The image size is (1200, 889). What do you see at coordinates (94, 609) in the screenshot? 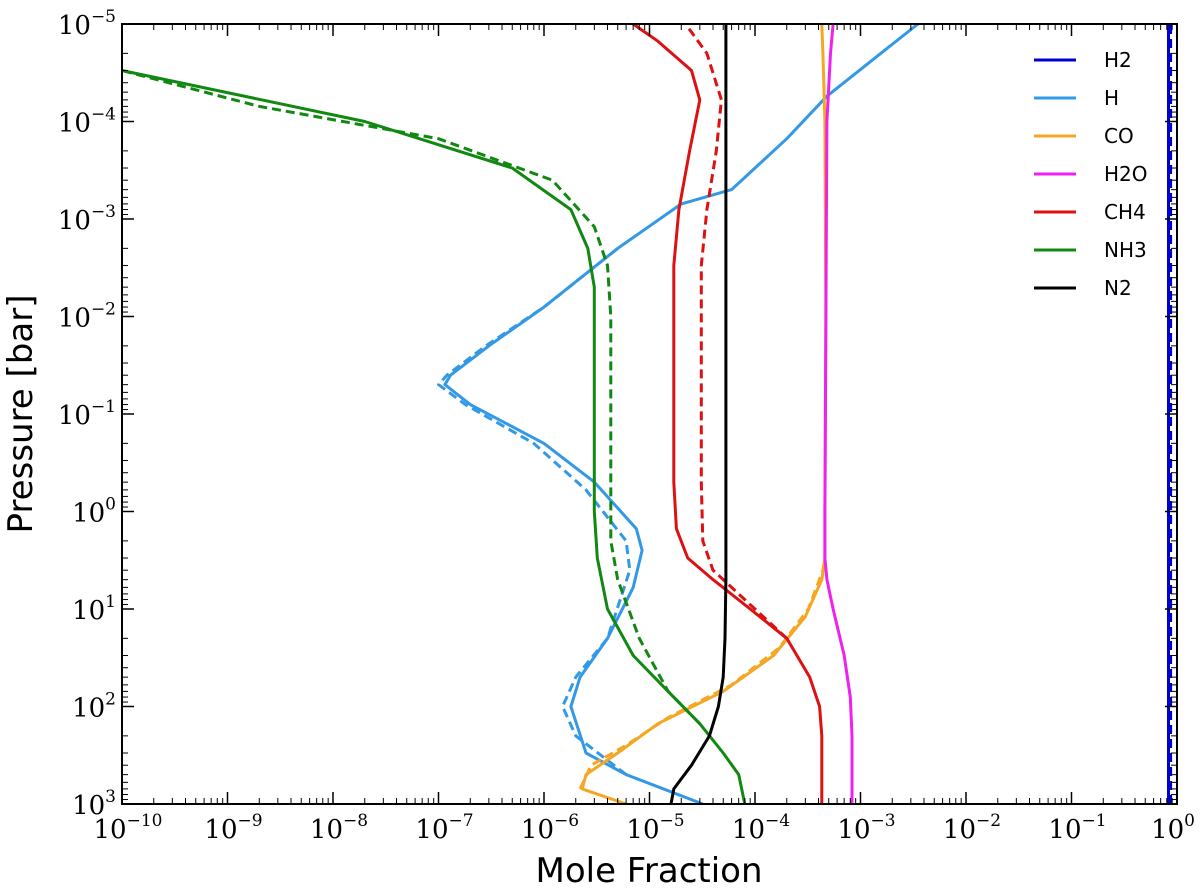
I see `y-tick-label: 10¹` at bounding box center [94, 609].